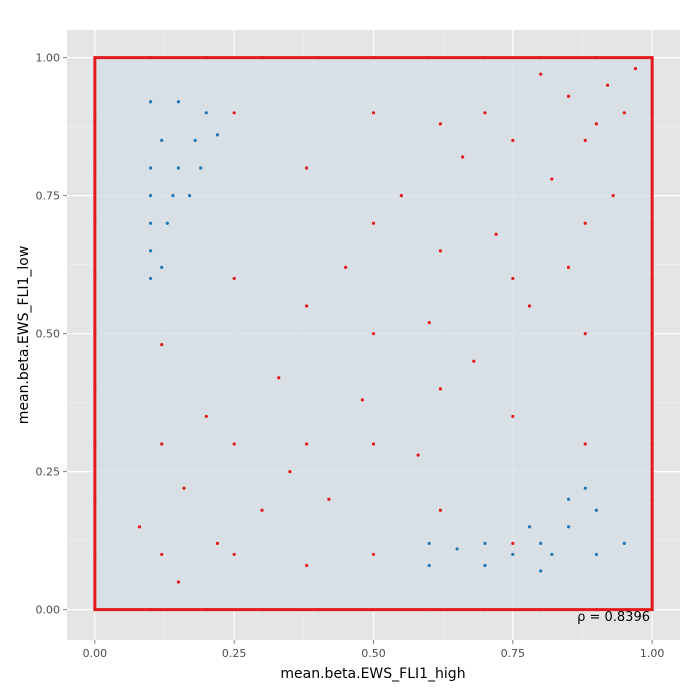 The height and width of the screenshot is (700, 700). What do you see at coordinates (48, 334) in the screenshot?
I see `y-tick-label: 0.50` at bounding box center [48, 334].